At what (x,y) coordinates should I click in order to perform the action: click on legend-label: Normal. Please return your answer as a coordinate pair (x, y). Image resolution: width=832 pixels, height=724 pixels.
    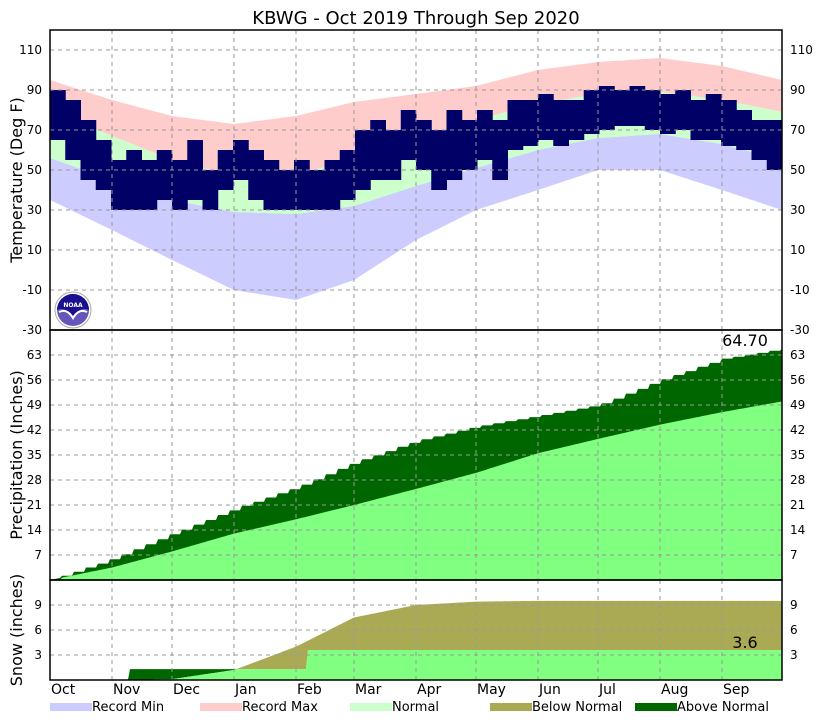
    Looking at the image, I should click on (415, 707).